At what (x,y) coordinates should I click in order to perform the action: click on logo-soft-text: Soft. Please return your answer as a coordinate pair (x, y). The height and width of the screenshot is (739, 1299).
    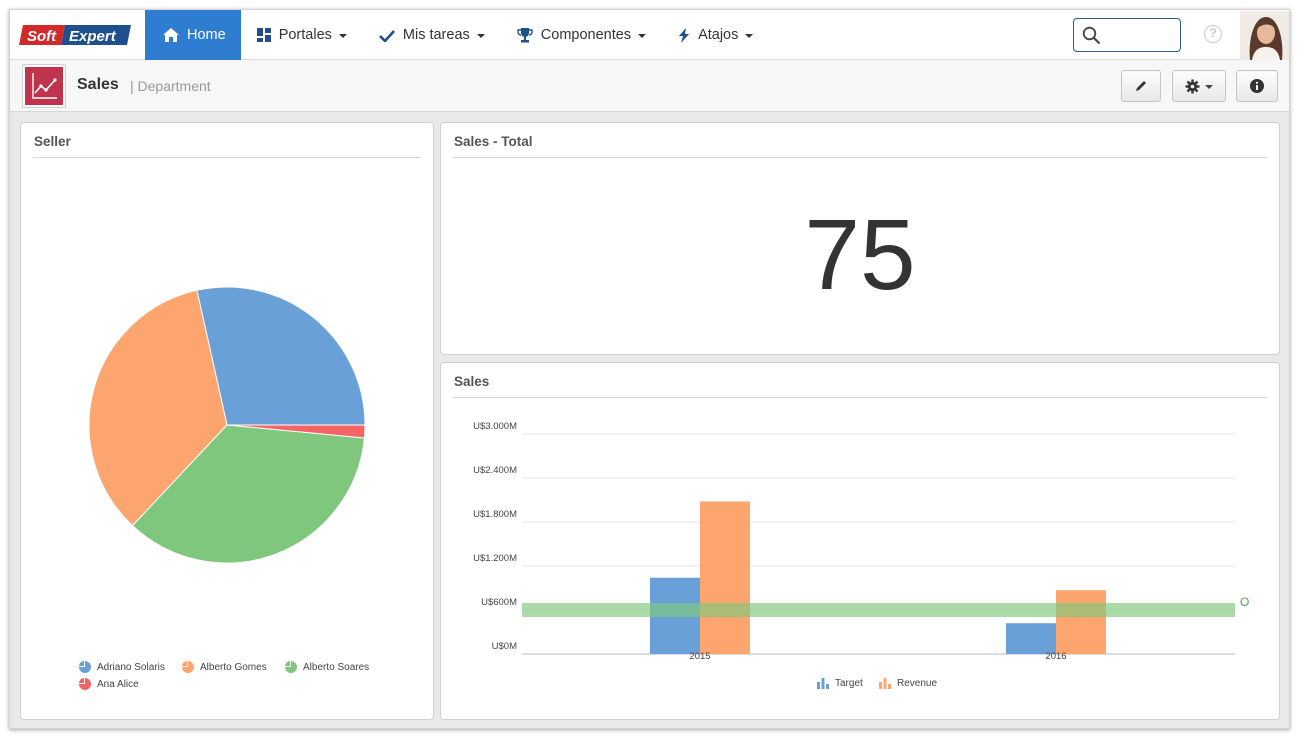
    Looking at the image, I should click on (42, 36).